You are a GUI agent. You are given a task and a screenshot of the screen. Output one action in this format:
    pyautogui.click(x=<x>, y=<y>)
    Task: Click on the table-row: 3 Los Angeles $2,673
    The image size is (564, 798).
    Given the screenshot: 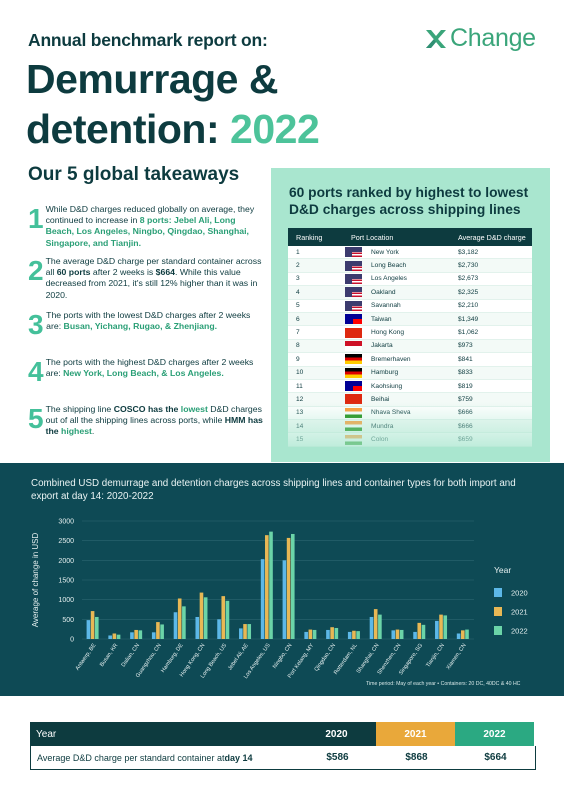 What is the action you would take?
    pyautogui.click(x=410, y=279)
    